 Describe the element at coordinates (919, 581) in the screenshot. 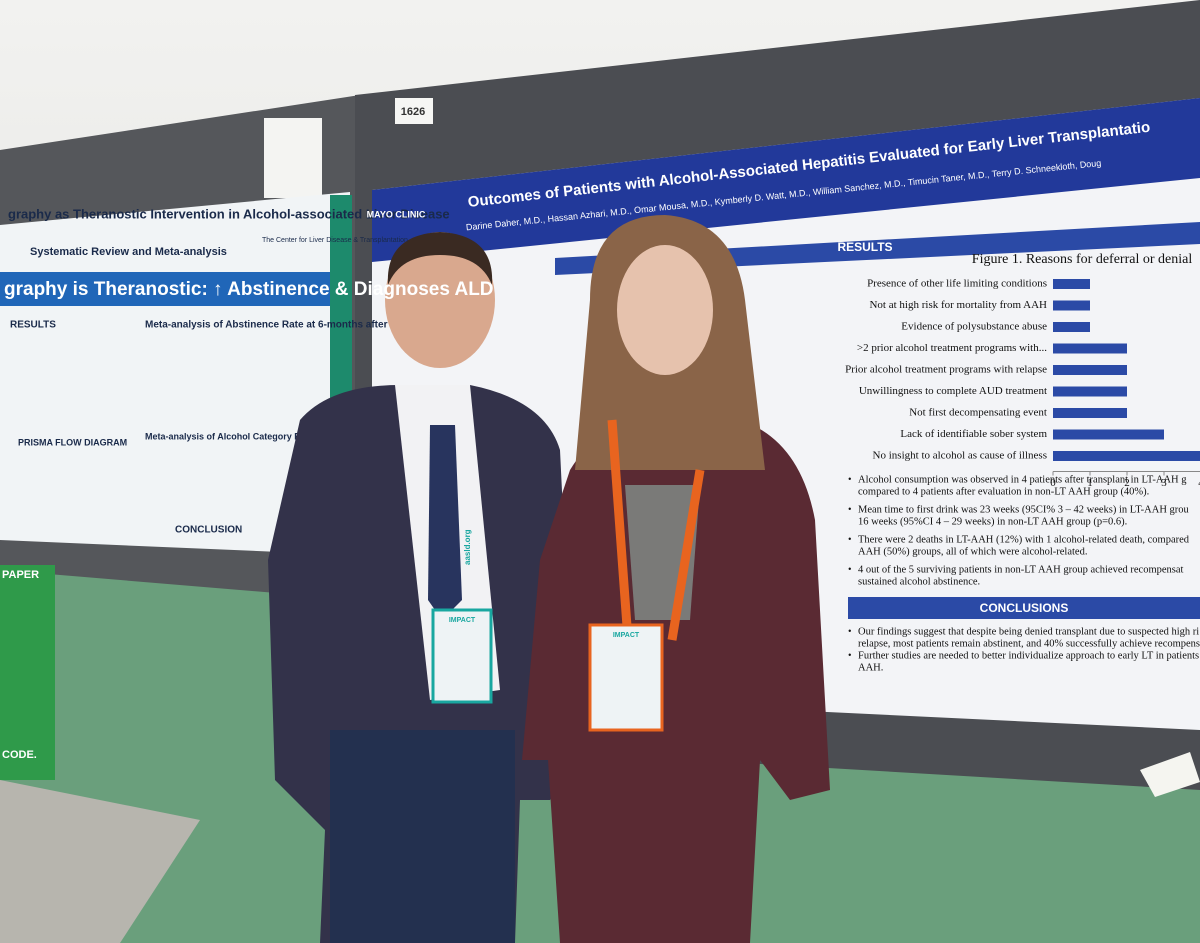

I see `bullet-text: sustained alcohol abstinence.` at that location.